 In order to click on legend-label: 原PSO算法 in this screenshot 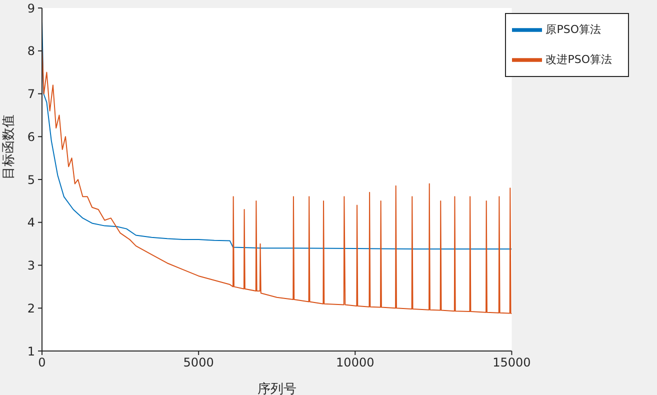, I will do `click(573, 29)`.